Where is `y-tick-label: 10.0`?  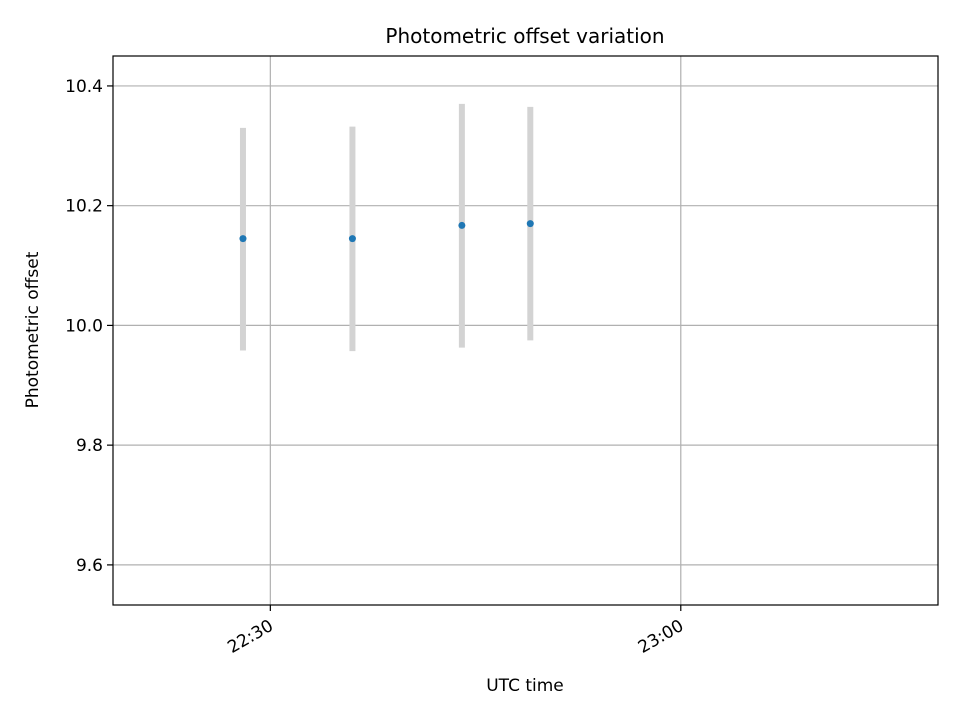
y-tick-label: 10.0 is located at coordinates (84, 326).